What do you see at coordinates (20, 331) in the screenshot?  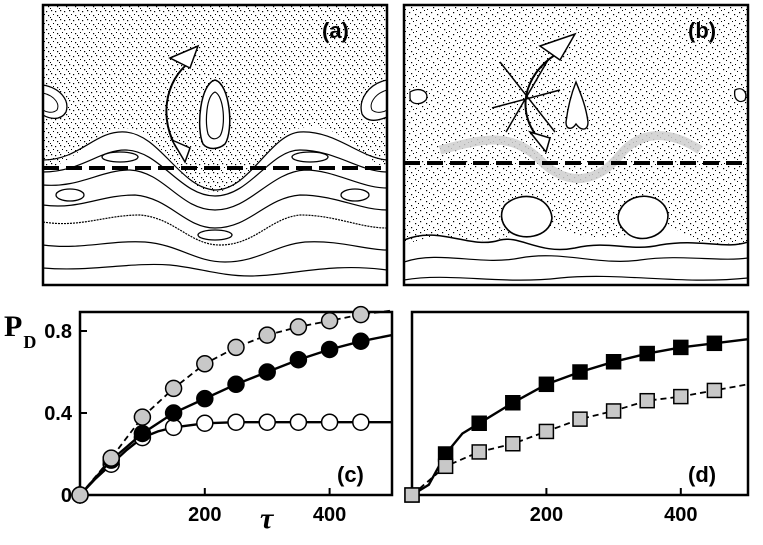 I see `y-axis-label: PD` at bounding box center [20, 331].